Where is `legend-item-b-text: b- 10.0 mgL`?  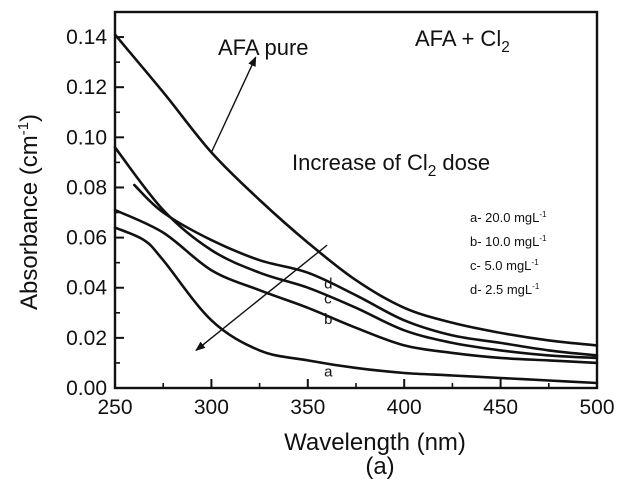
legend-item-b-text: b- 10.0 mgL is located at coordinates (504, 241).